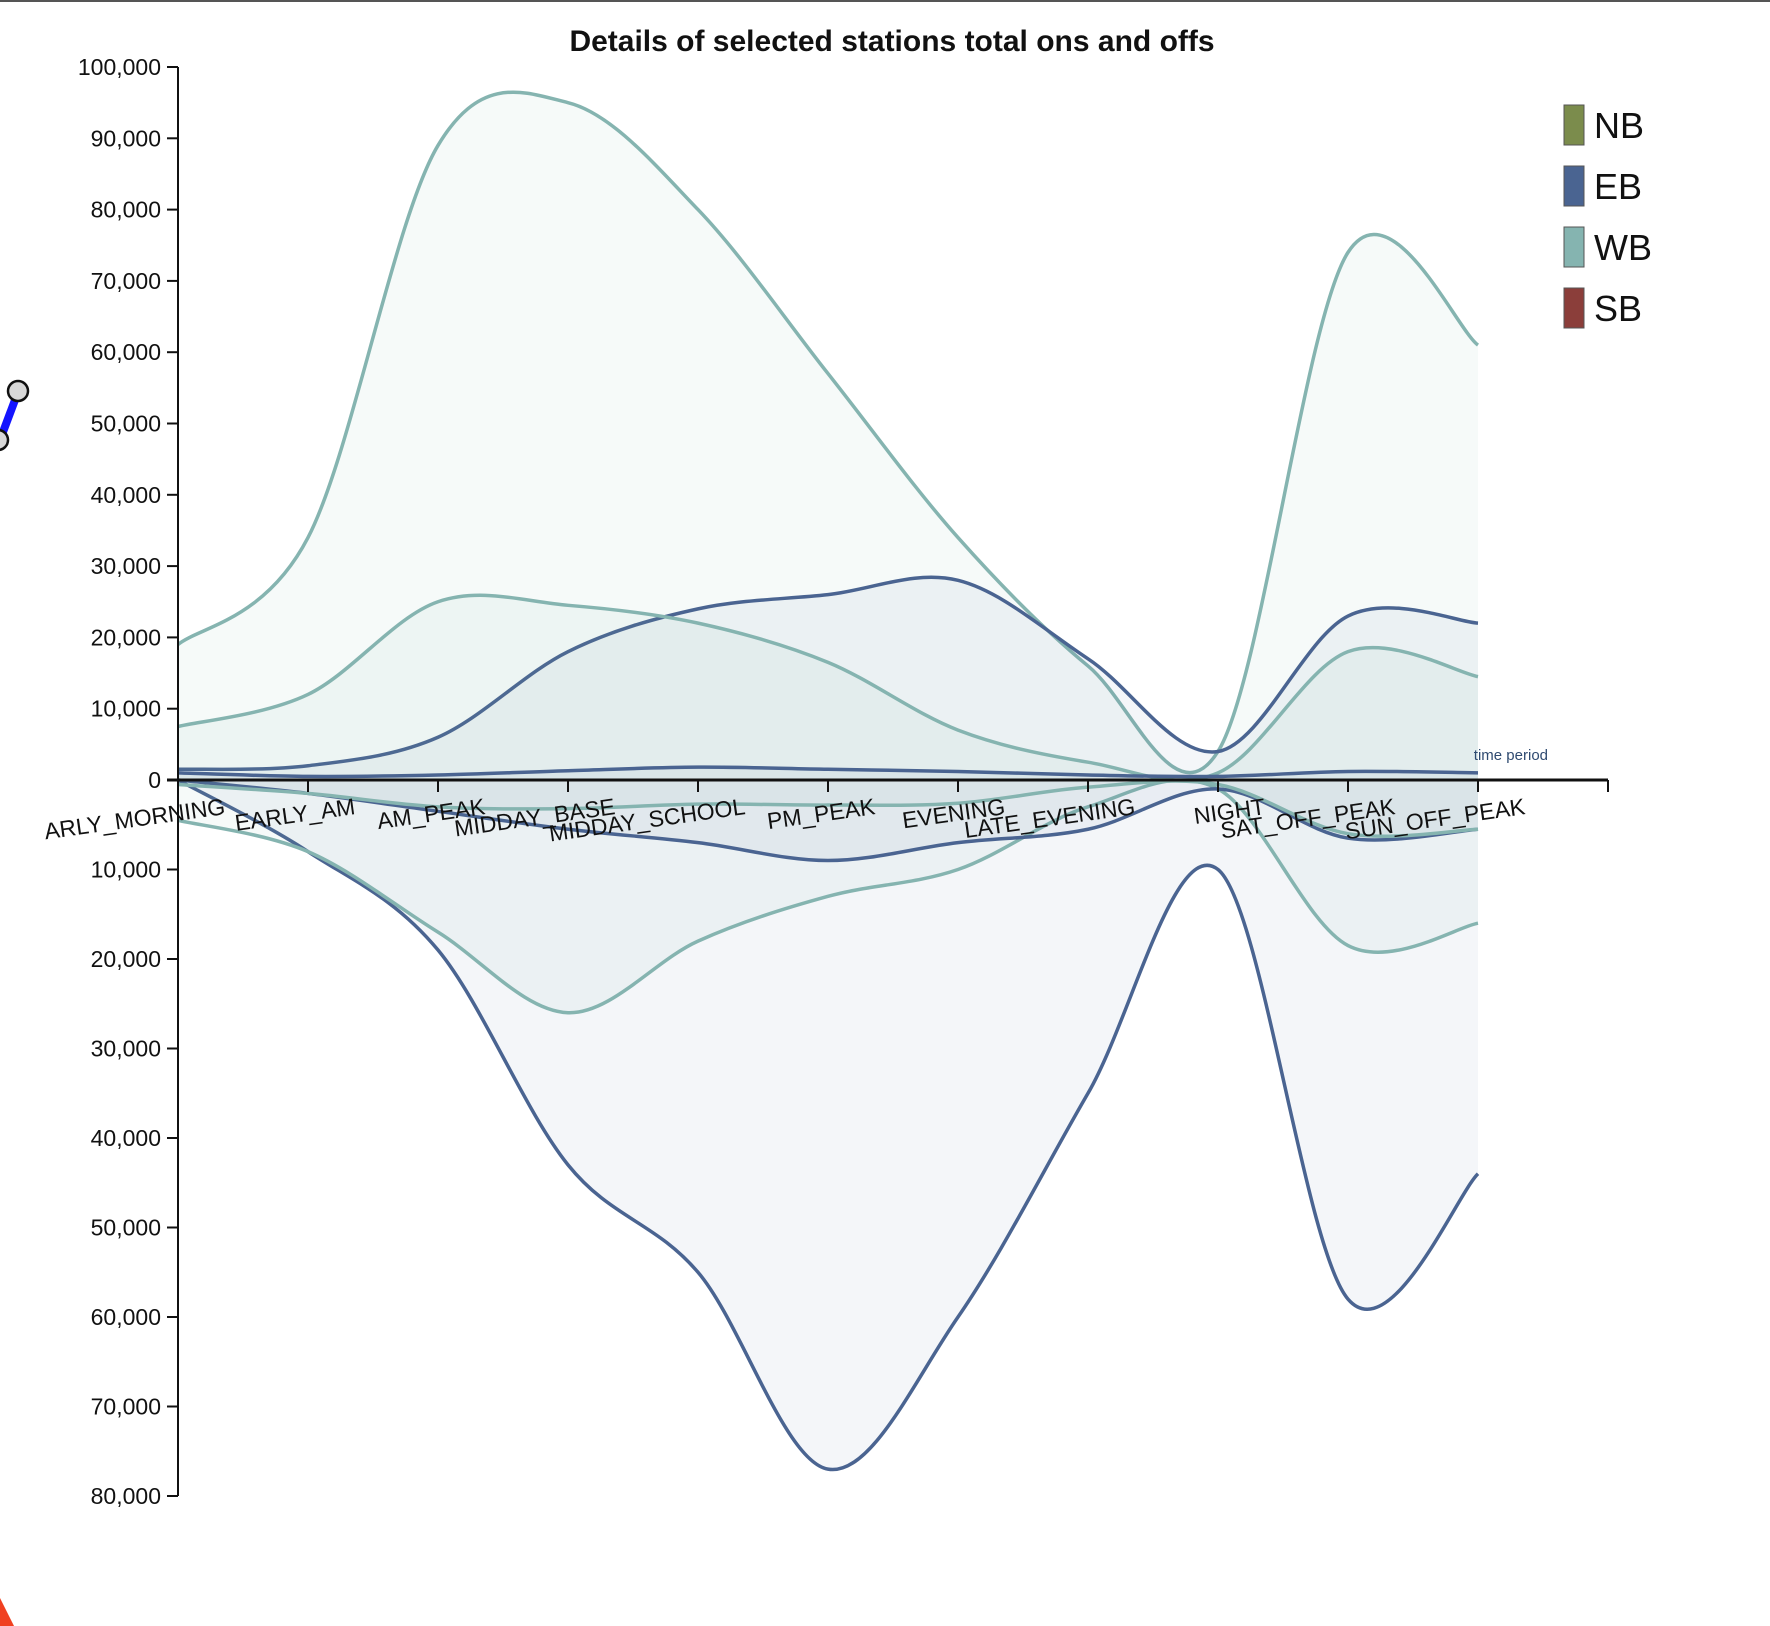 This screenshot has height=1626, width=1770. I want to click on legend-label-wb: WB, so click(1623, 247).